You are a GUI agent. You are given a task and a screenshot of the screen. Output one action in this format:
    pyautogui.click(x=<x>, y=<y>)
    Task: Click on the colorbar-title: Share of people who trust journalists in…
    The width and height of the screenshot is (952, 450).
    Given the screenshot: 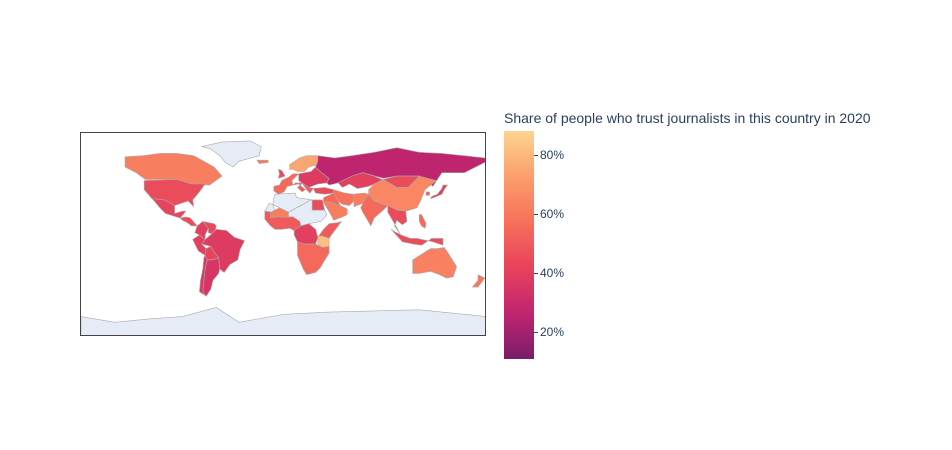 What is the action you would take?
    pyautogui.click(x=687, y=118)
    